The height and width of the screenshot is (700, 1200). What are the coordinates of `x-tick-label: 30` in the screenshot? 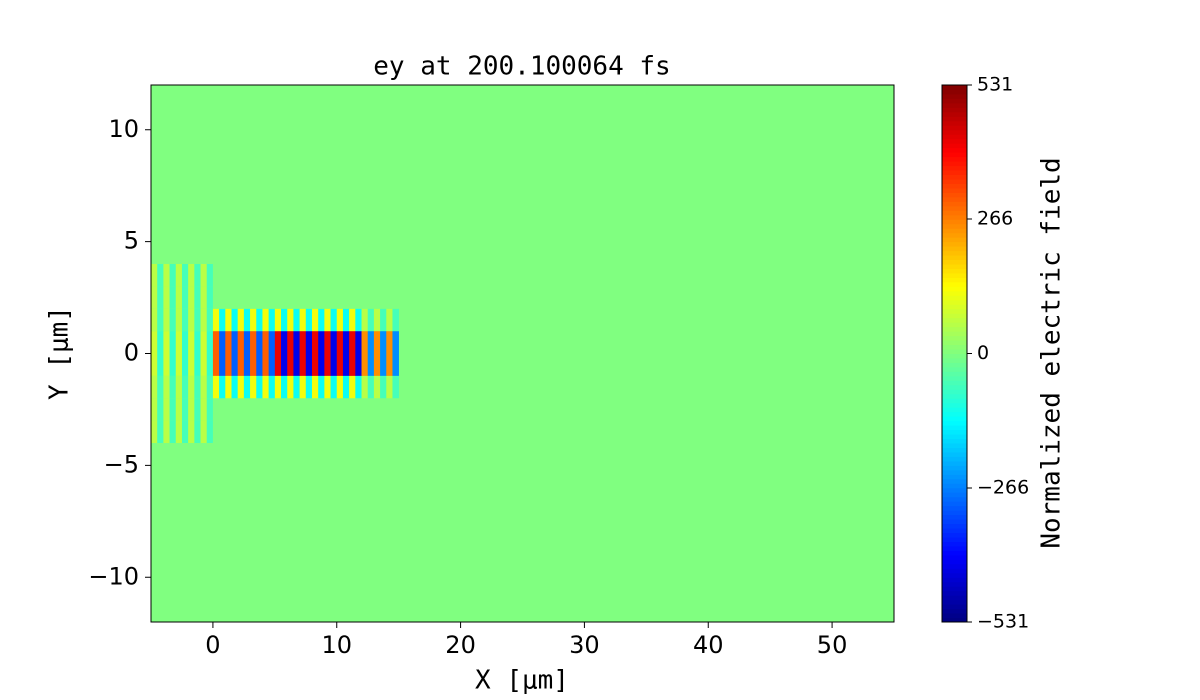 It's located at (584, 645).